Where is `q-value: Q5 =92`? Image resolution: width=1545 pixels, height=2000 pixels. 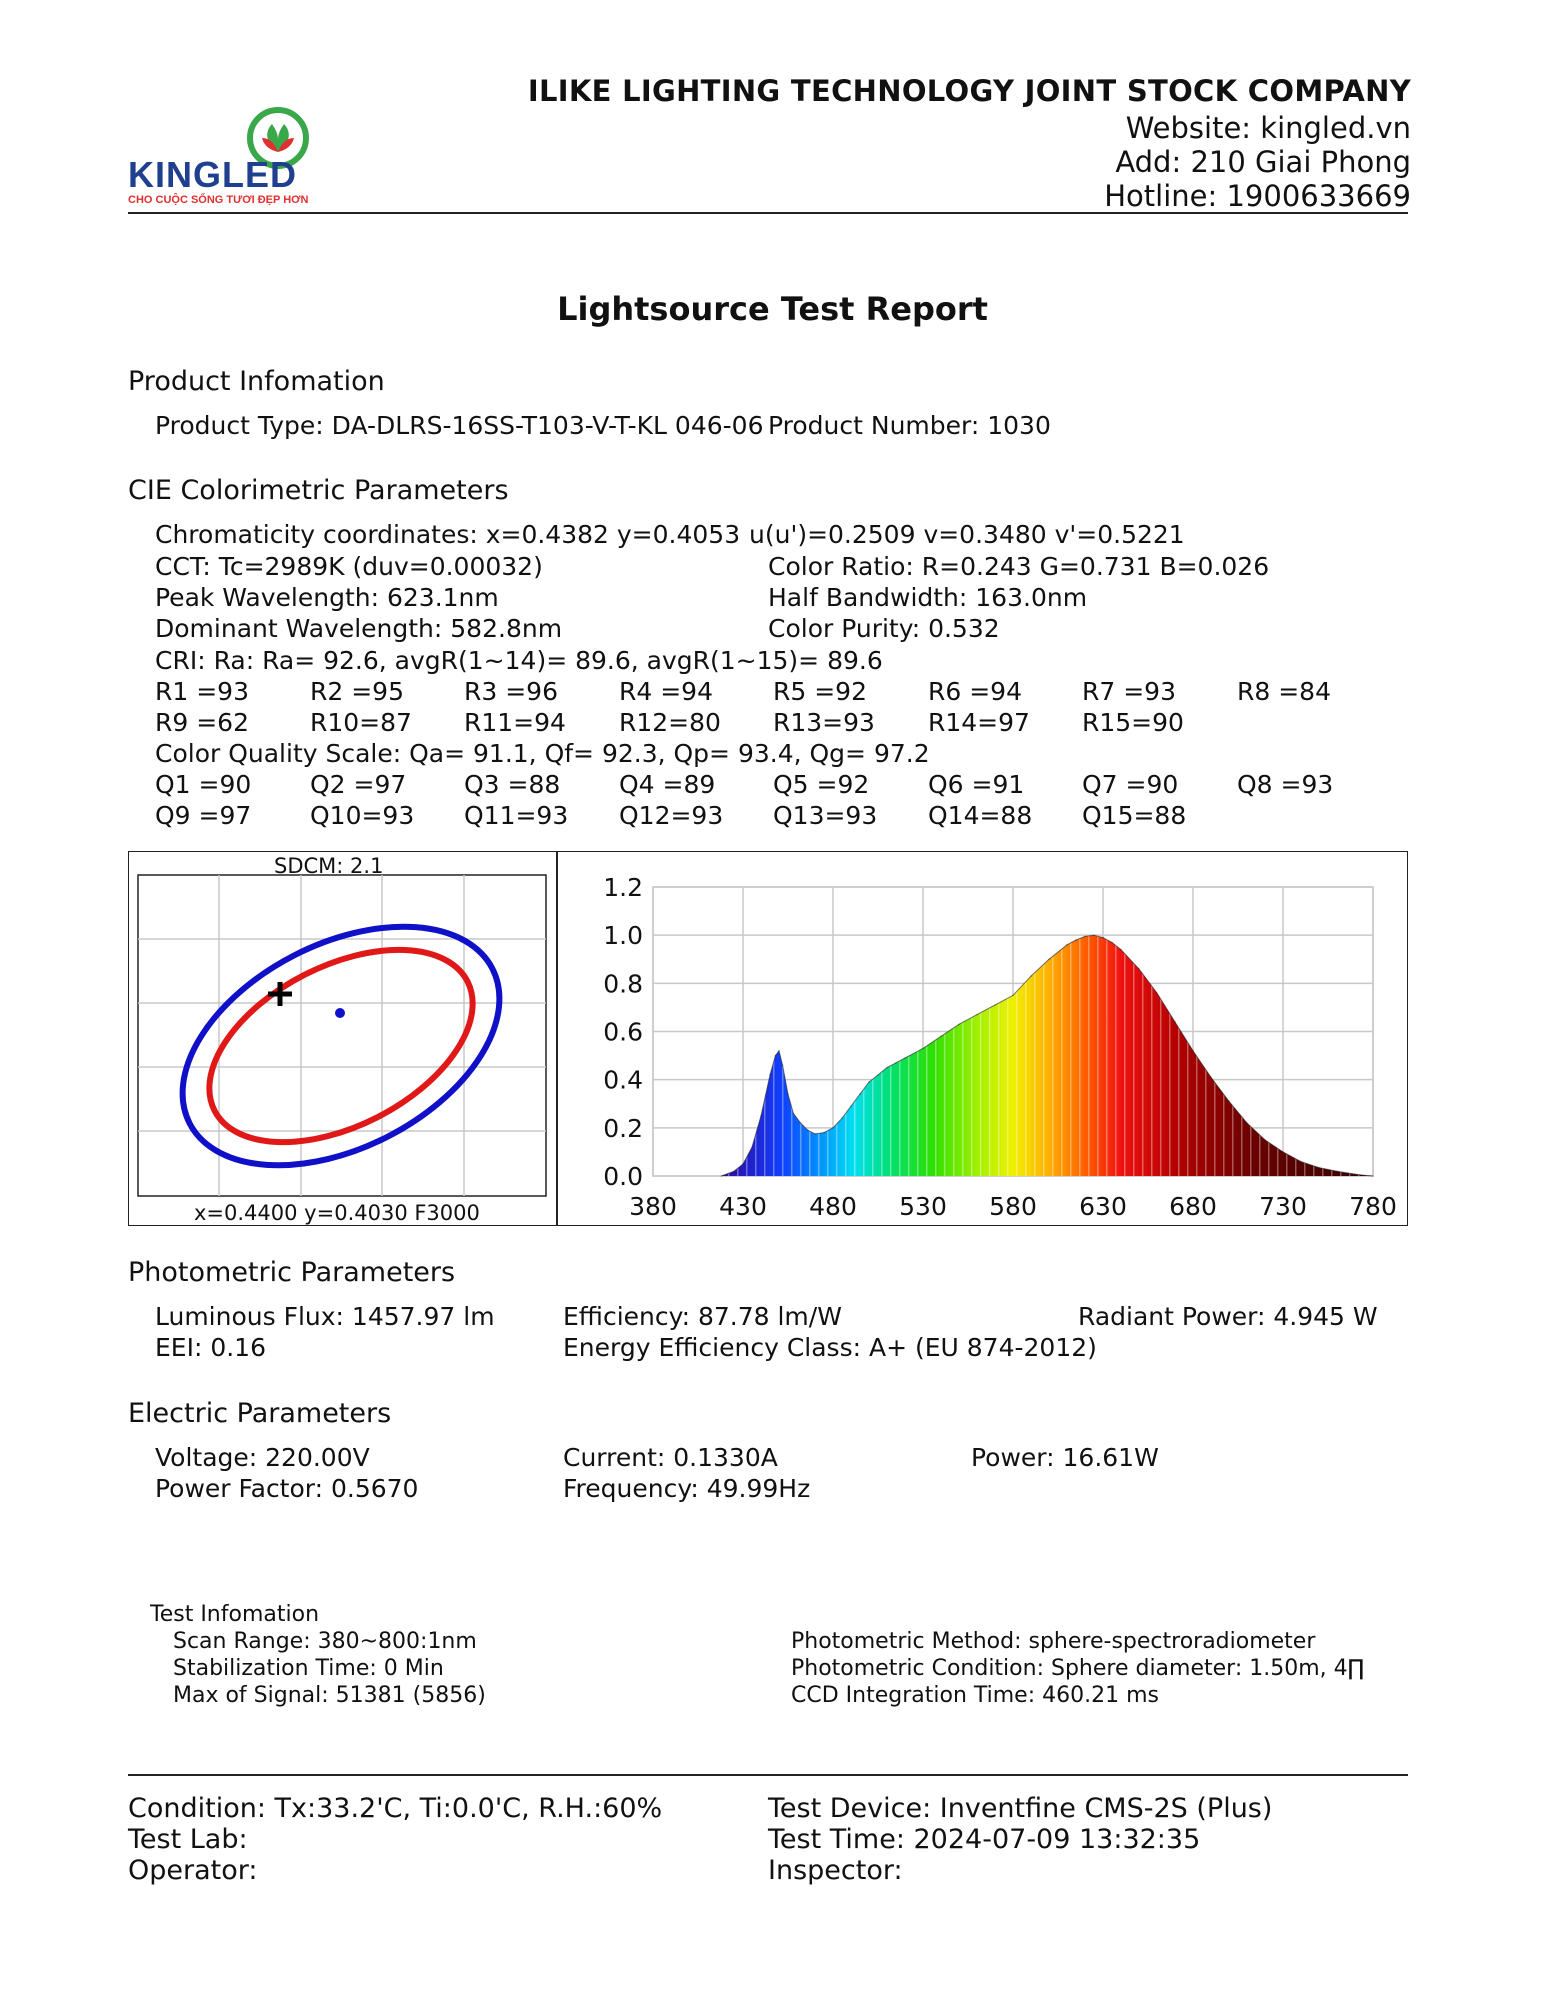 q-value: Q5 =92 is located at coordinates (821, 784).